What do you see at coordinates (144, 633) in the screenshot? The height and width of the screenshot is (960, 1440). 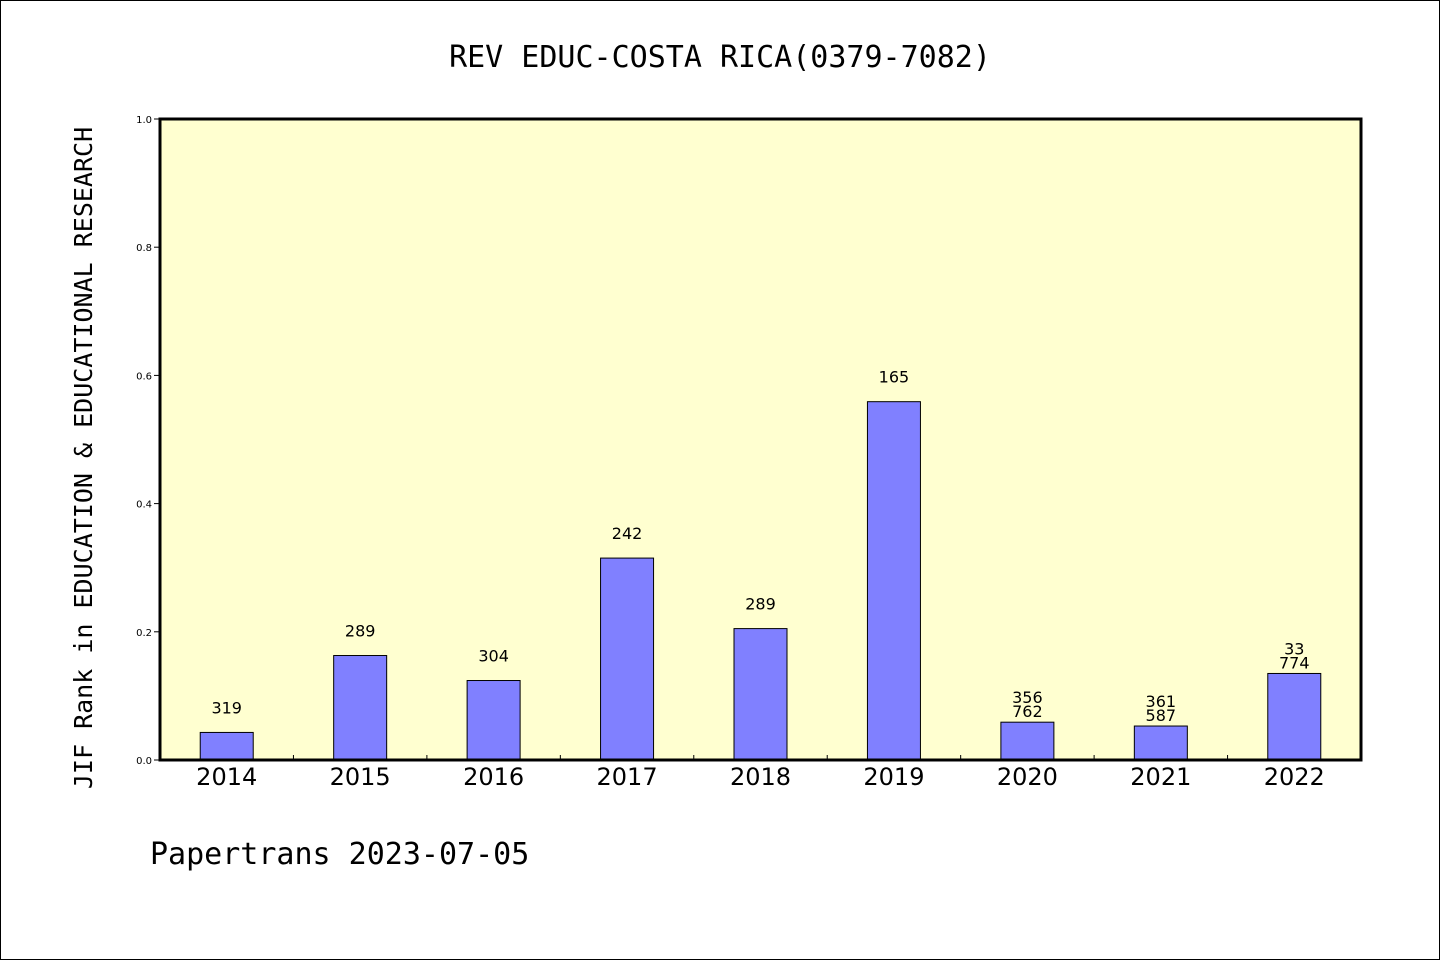 I see `y-tick-label: 0.2` at bounding box center [144, 633].